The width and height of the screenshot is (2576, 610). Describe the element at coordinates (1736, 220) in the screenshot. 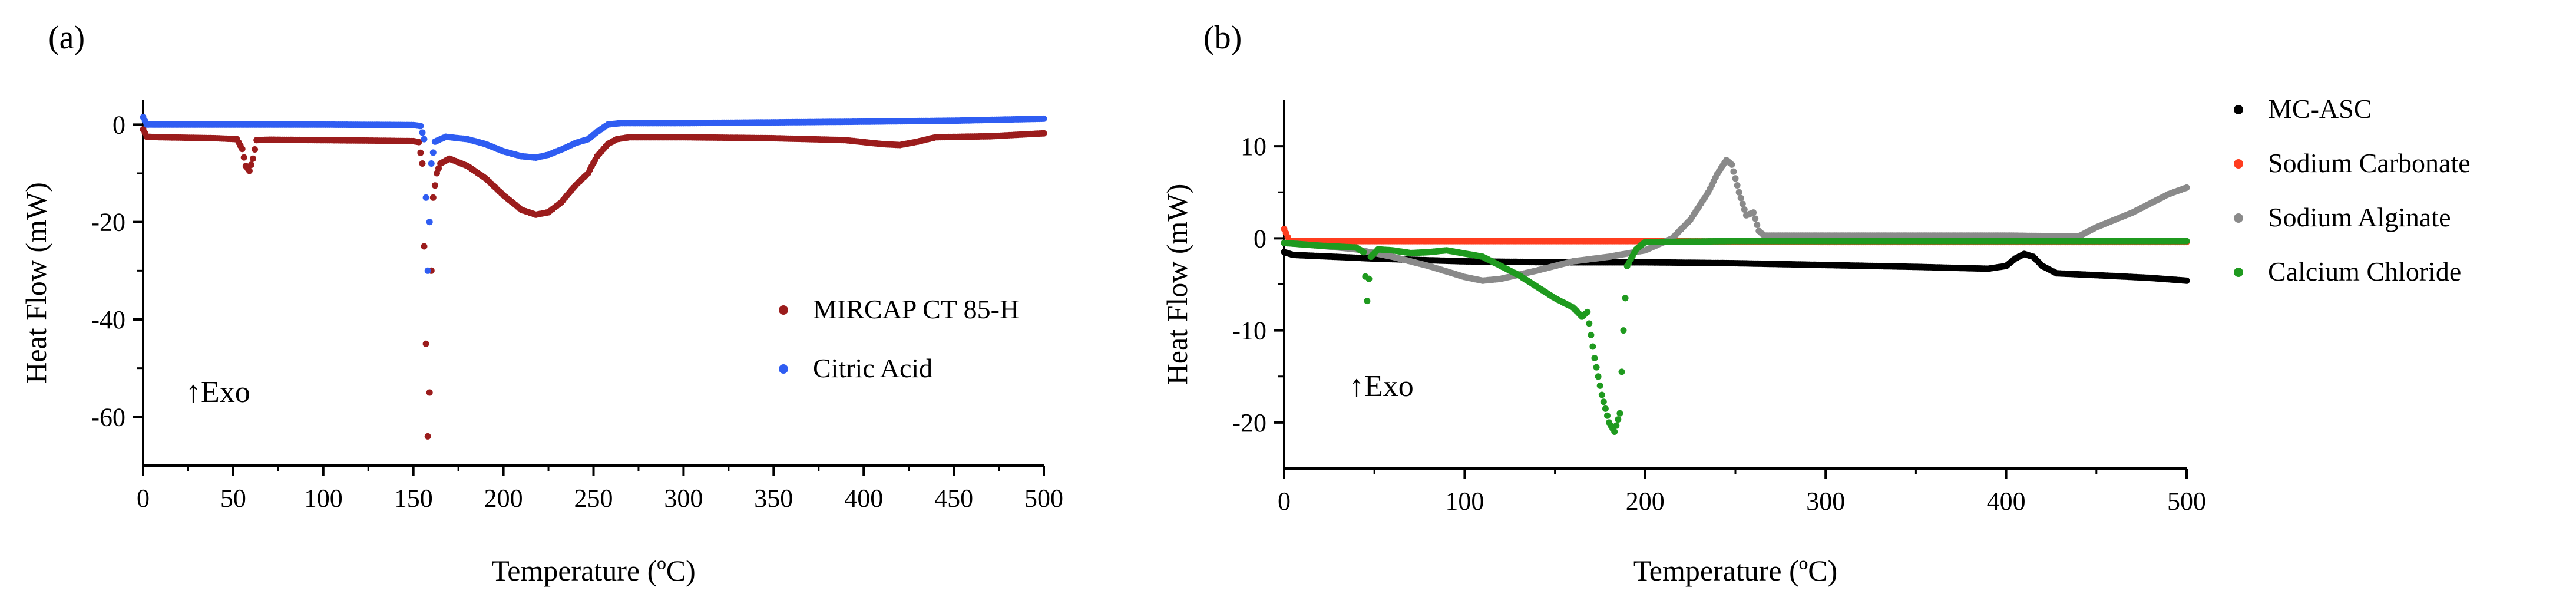

I see `series-sodium-alginate` at that location.